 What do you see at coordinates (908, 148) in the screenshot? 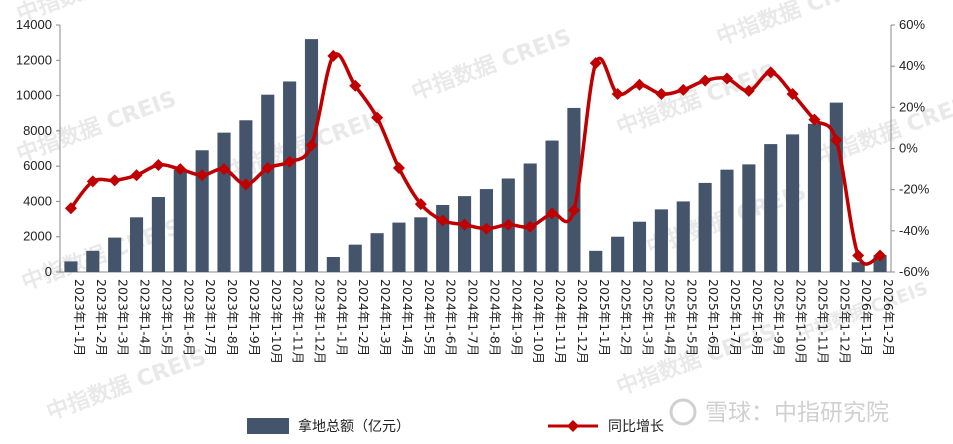
I see `right-tick-label: 0%` at bounding box center [908, 148].